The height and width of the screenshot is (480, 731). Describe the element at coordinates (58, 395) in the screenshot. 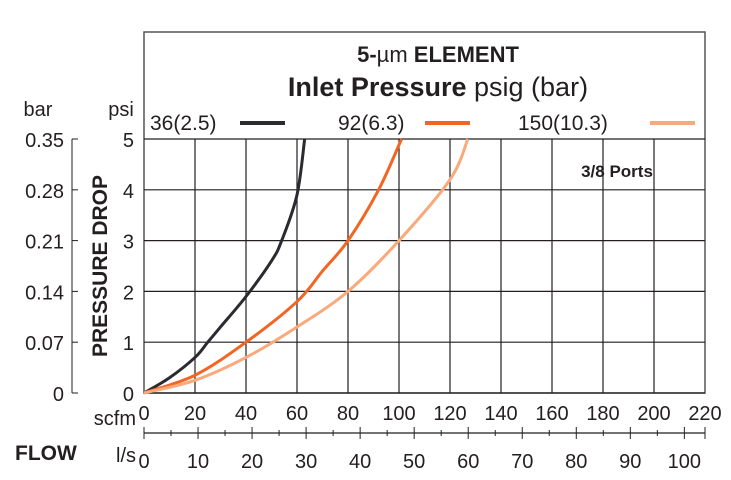

I see `bar-tick-label: 0` at that location.